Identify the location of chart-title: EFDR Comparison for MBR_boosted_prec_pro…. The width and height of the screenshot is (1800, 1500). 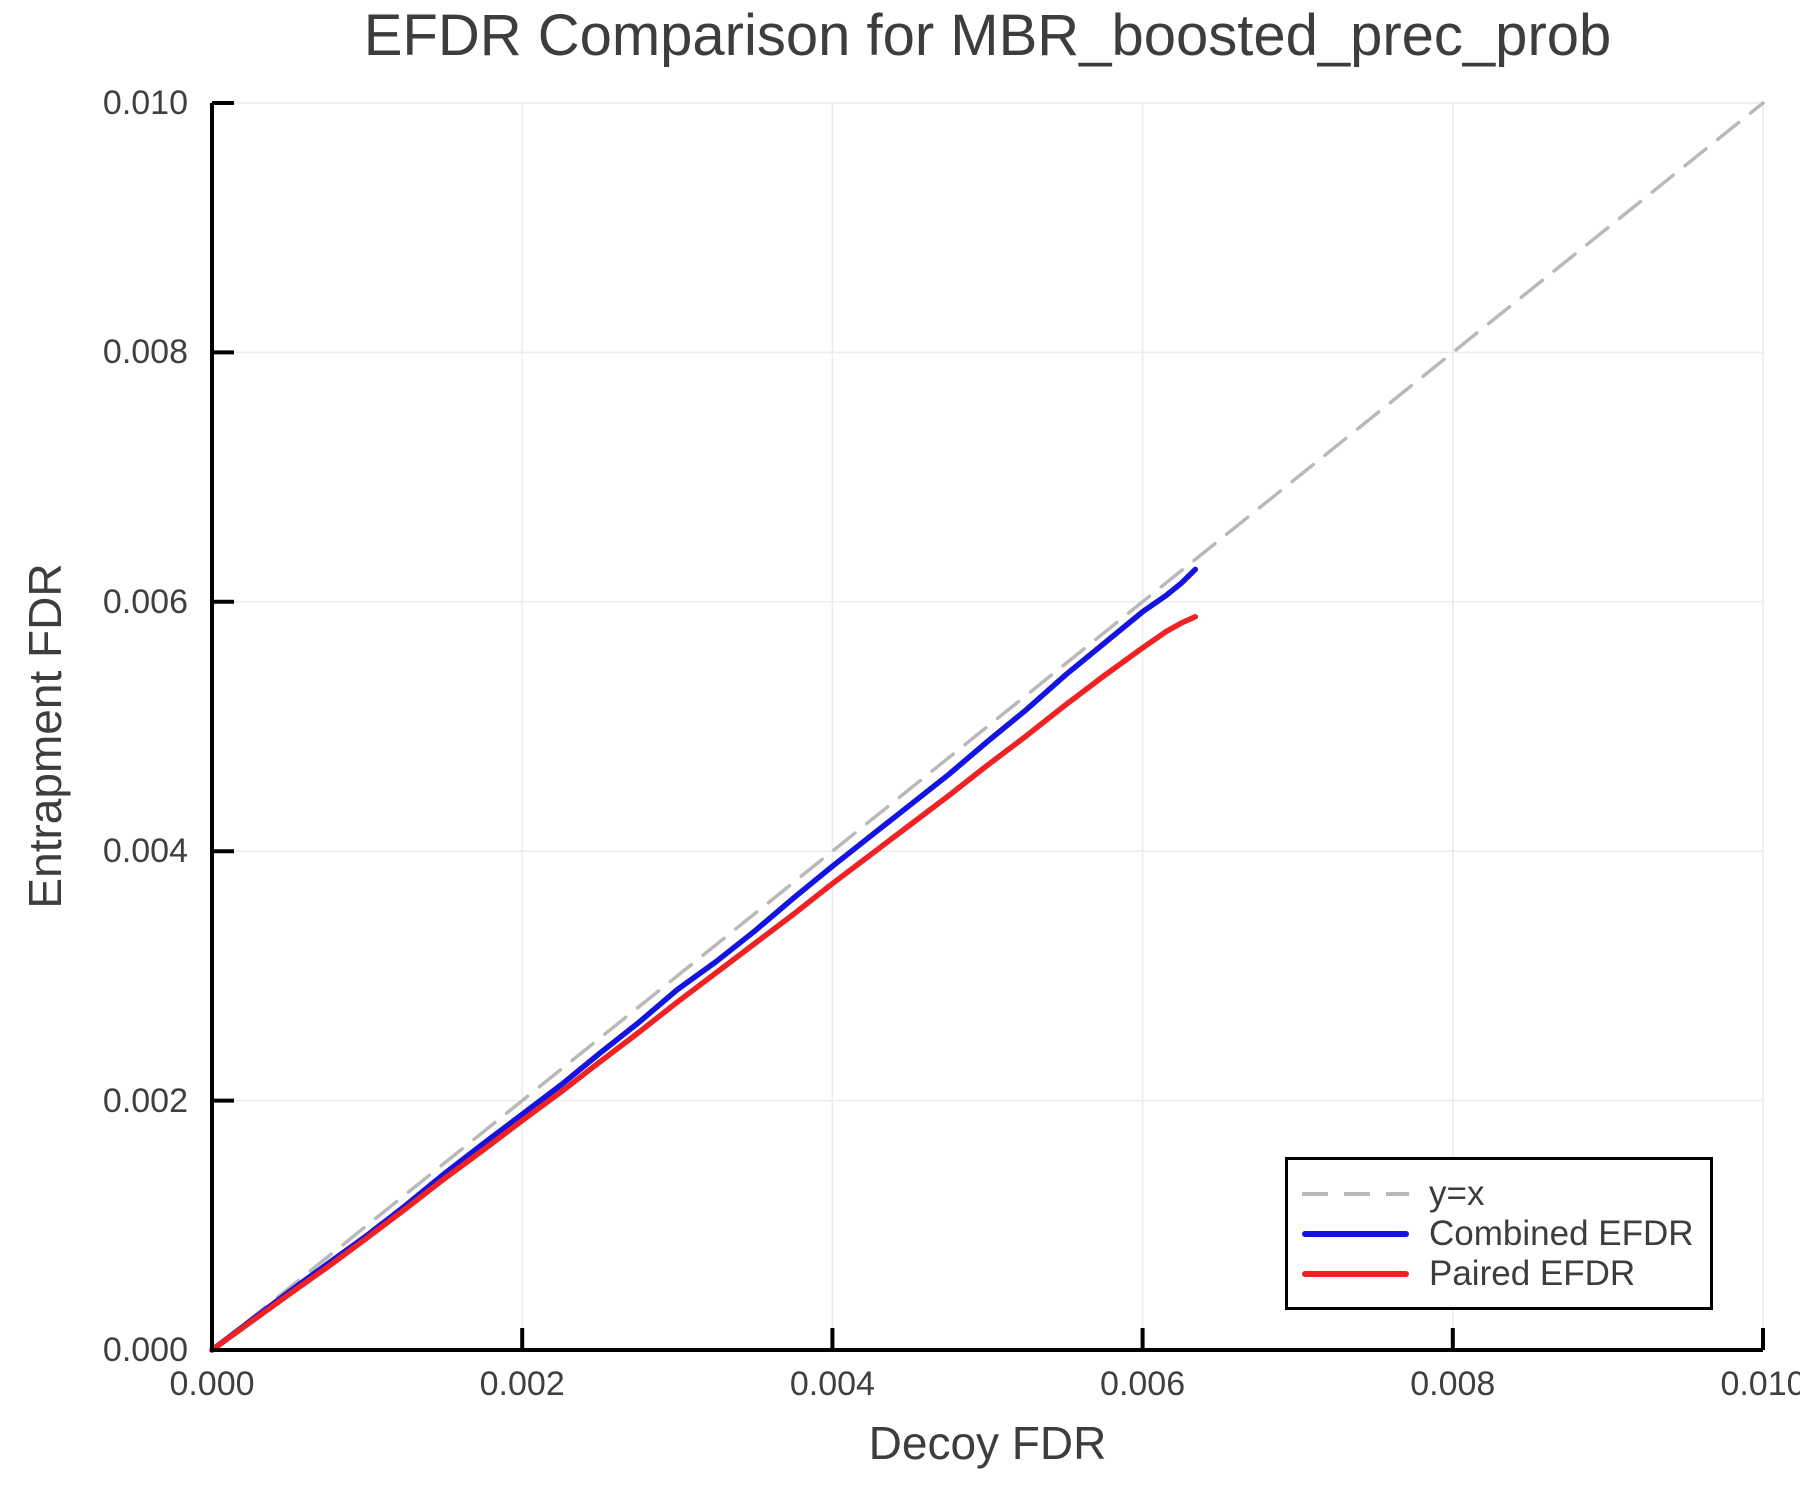
(987, 35).